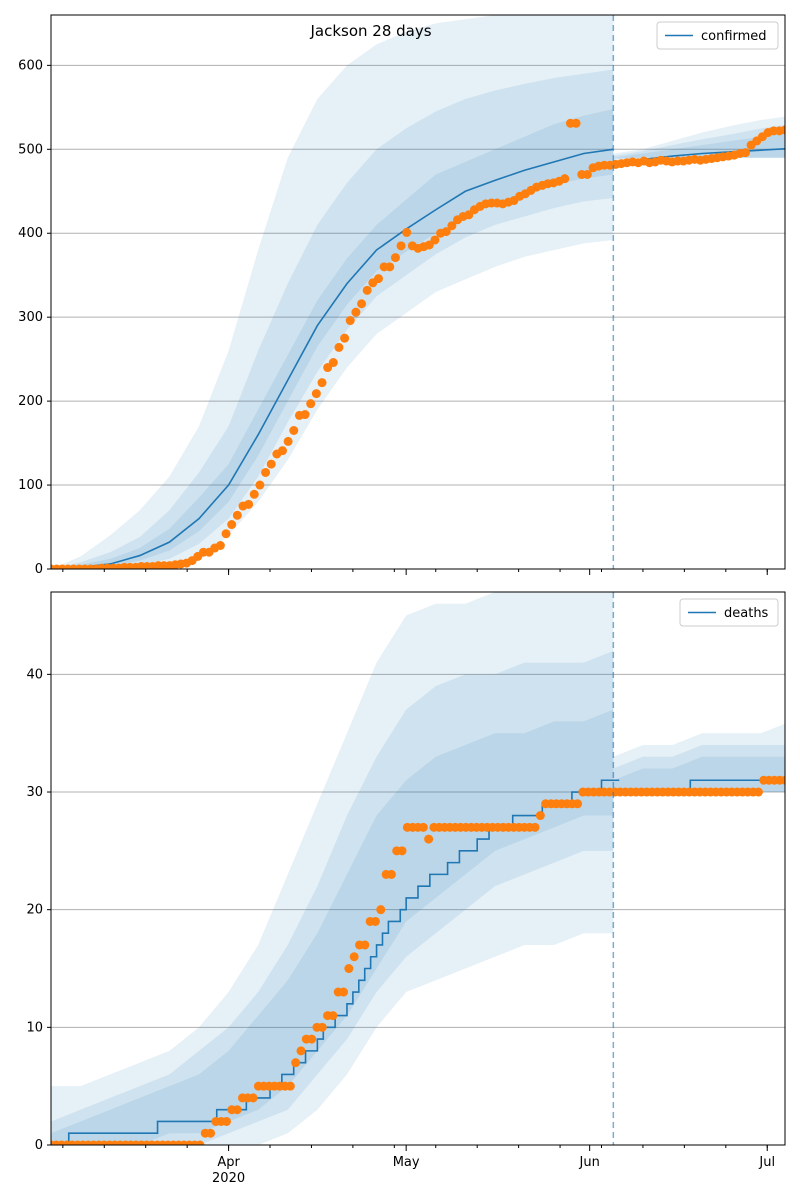  Describe the element at coordinates (734, 36) in the screenshot. I see `legend-label: confirmed` at that location.